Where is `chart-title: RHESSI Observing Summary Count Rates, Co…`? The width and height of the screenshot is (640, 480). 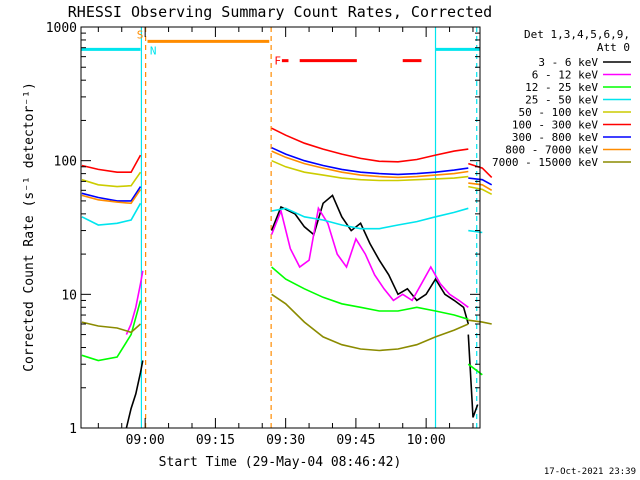
chart-title: RHESSI Observing Summary Count Rates, Co… is located at coordinates (280, 12).